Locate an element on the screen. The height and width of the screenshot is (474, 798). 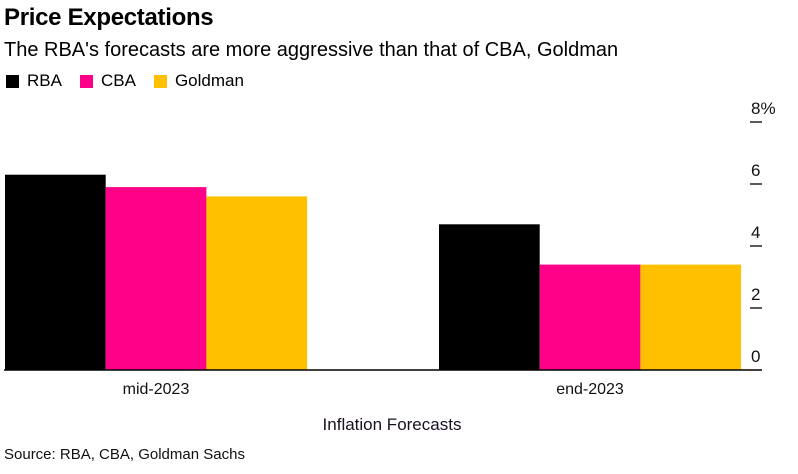
y-tick-label-2: 2 is located at coordinates (755, 294).